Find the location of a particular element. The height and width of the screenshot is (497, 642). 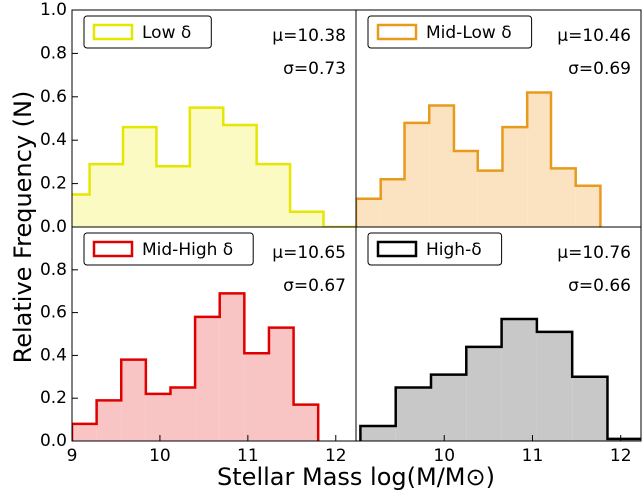

annotation: σ=0.67 is located at coordinates (314, 286).